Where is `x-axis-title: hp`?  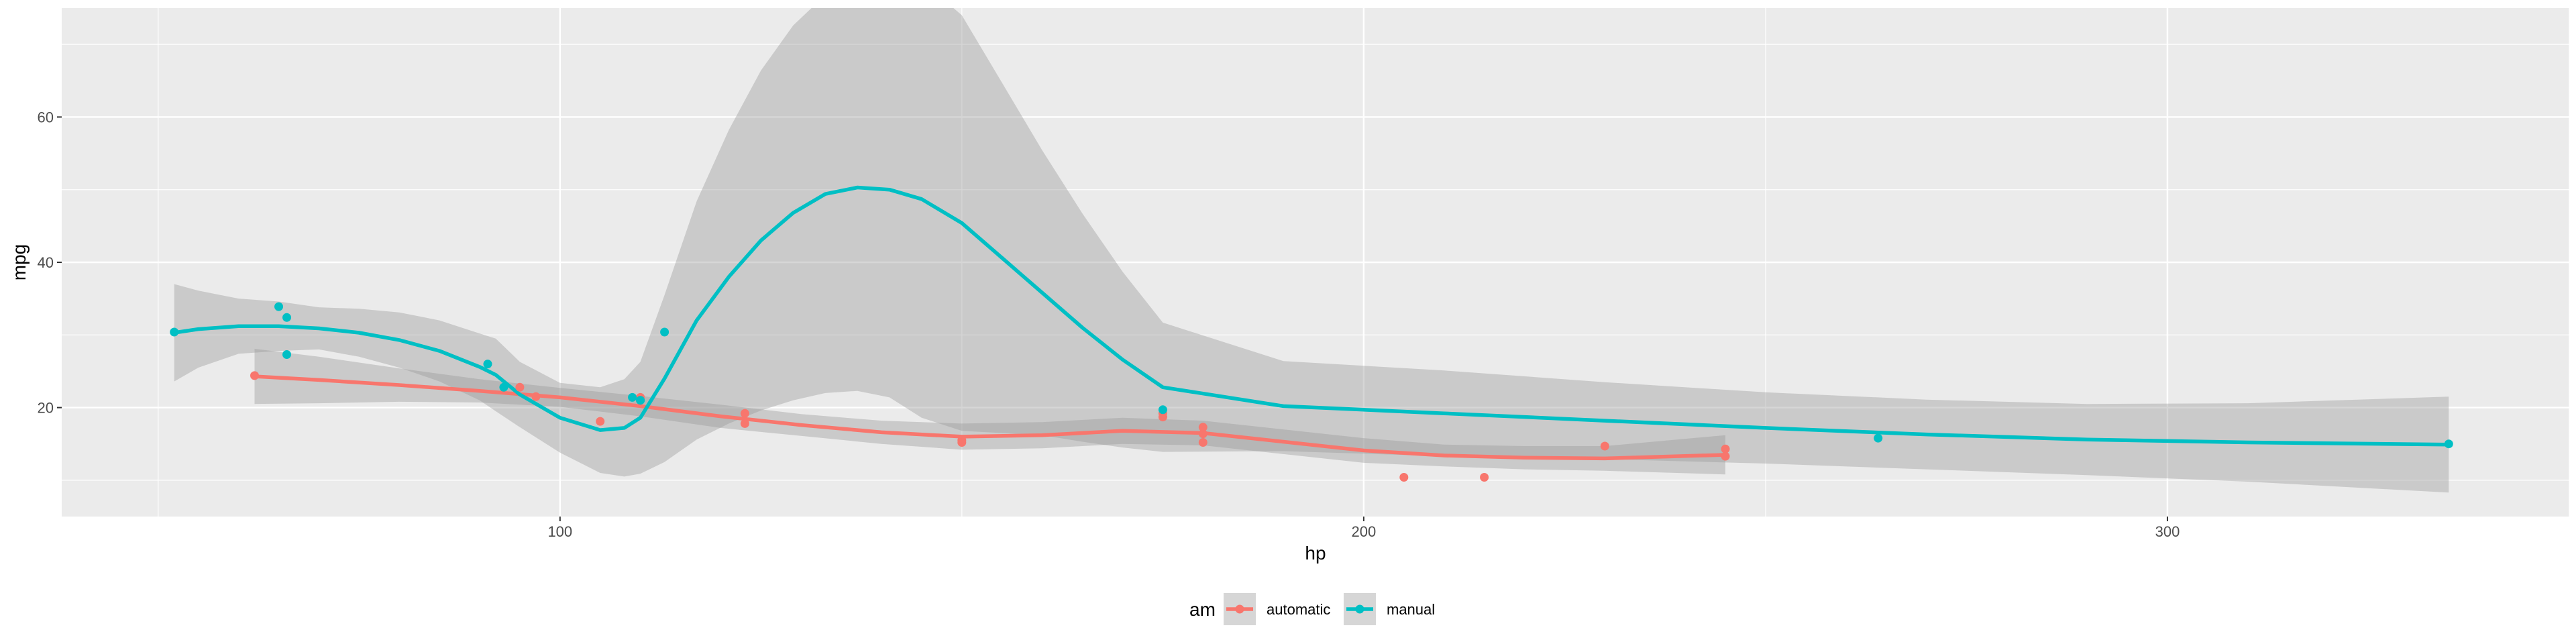 x-axis-title: hp is located at coordinates (1315, 553).